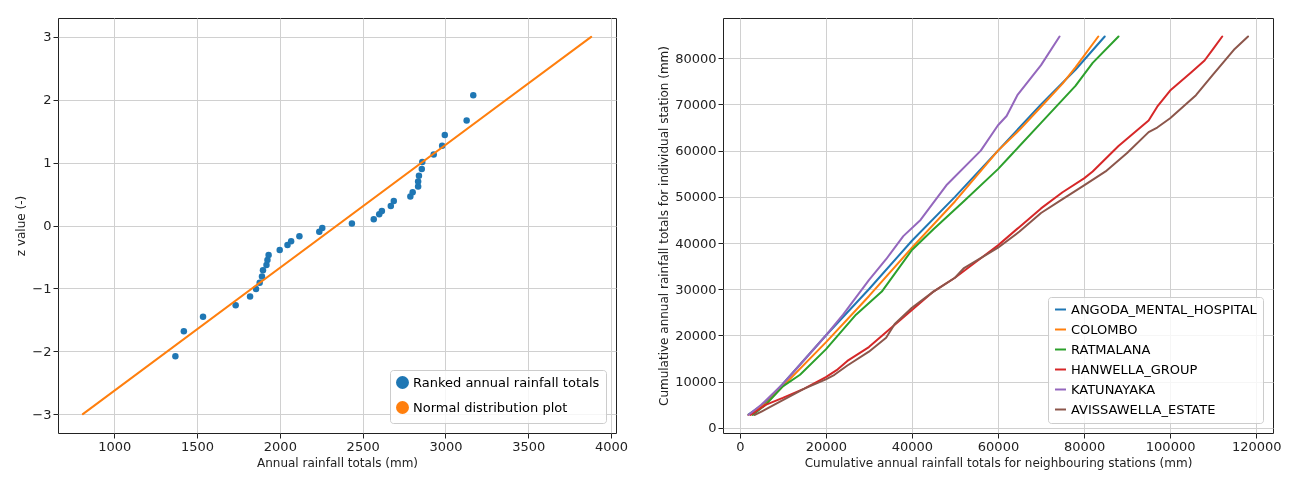  Describe the element at coordinates (740, 446) in the screenshot. I see `x-tick-label: 0` at that location.